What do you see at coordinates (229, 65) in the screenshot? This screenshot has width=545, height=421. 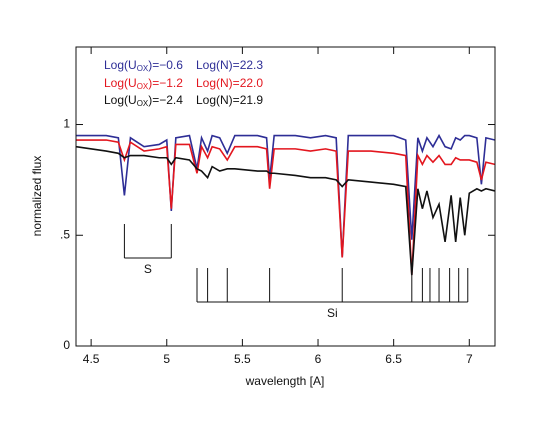 I see `legend-density: Log(N)=22.3` at bounding box center [229, 65].